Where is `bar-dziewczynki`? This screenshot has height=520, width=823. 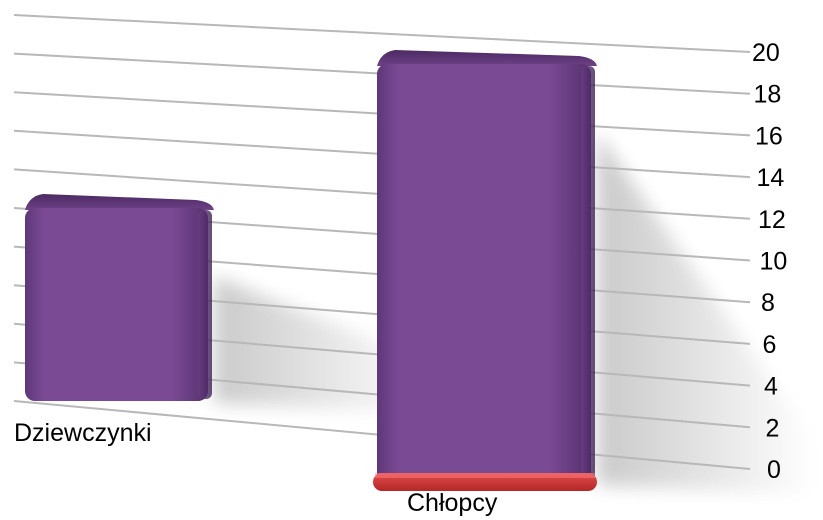 bar-dziewczynki is located at coordinates (116, 304).